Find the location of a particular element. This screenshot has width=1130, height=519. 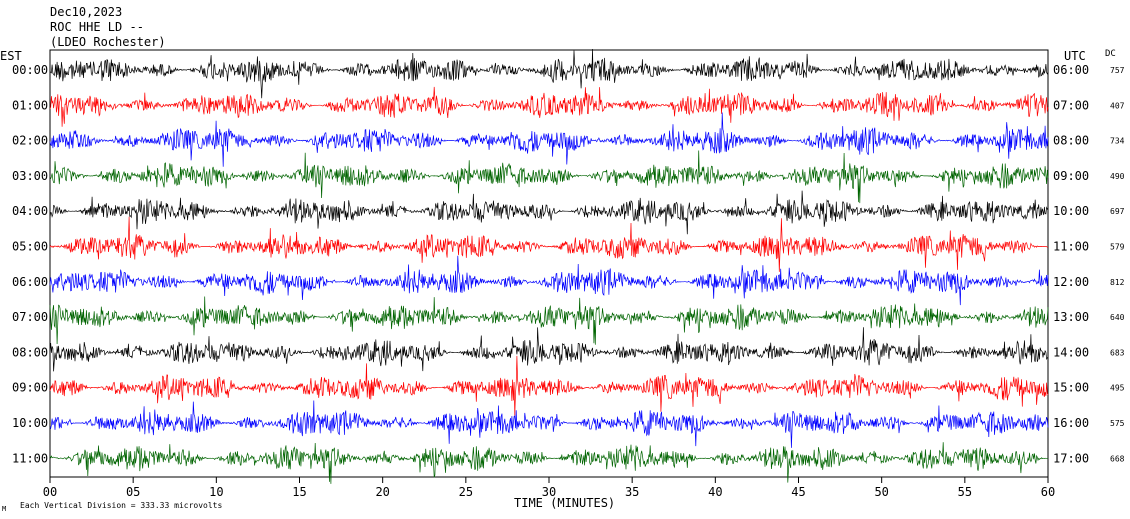

est-row-label: 04:00 is located at coordinates (30, 211).